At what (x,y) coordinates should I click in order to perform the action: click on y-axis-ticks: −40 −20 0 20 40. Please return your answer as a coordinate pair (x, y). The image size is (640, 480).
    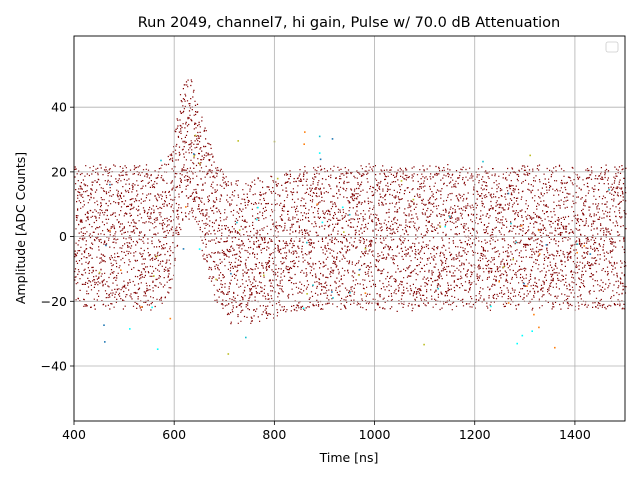
    Looking at the image, I should click on (57, 237).